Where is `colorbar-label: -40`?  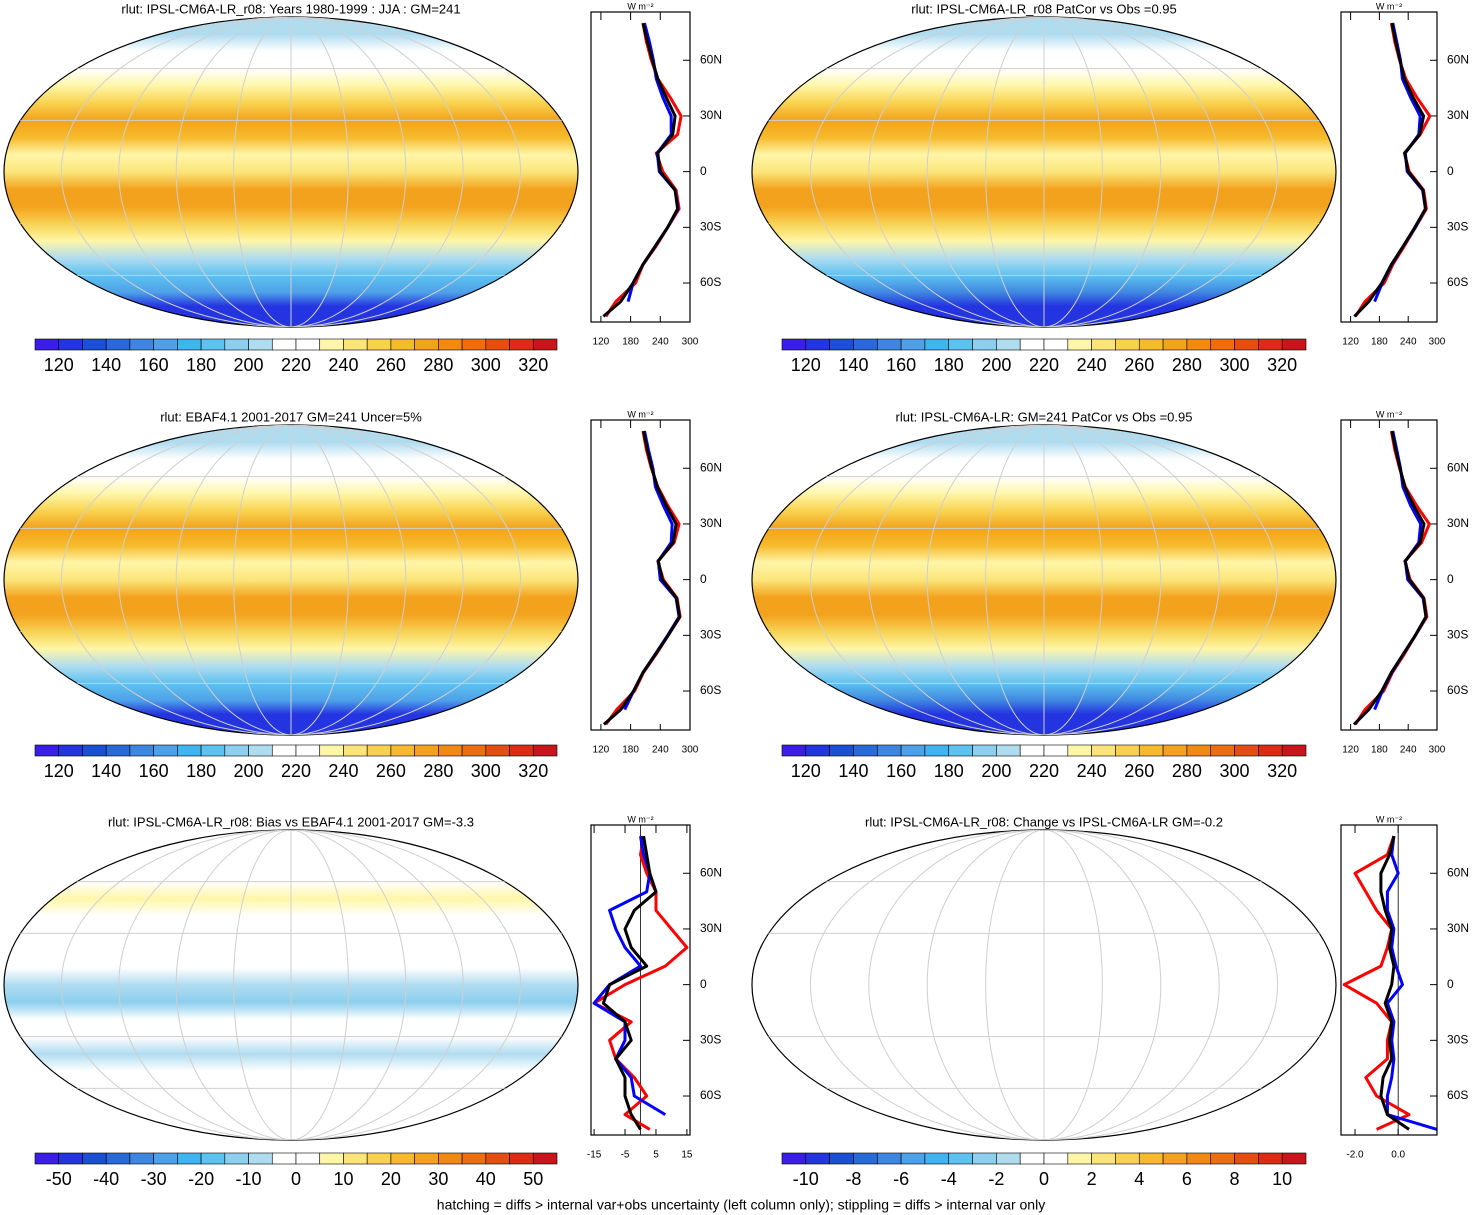 colorbar-label: -40 is located at coordinates (106, 1179).